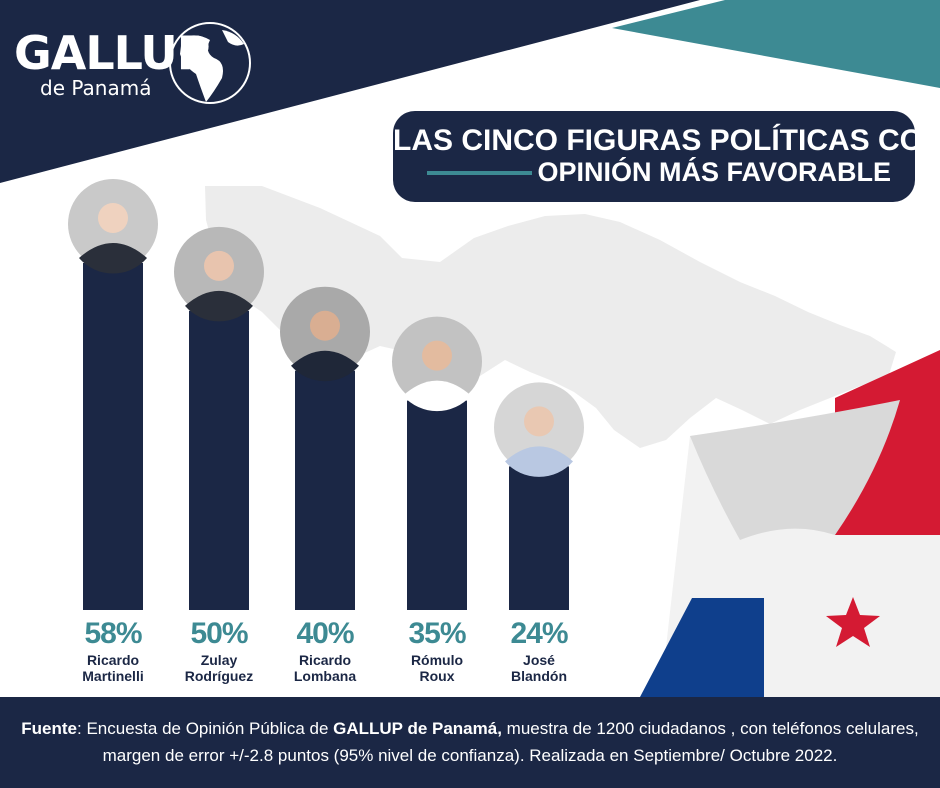  Describe the element at coordinates (219, 633) in the screenshot. I see `value-label-2: 50%` at that location.